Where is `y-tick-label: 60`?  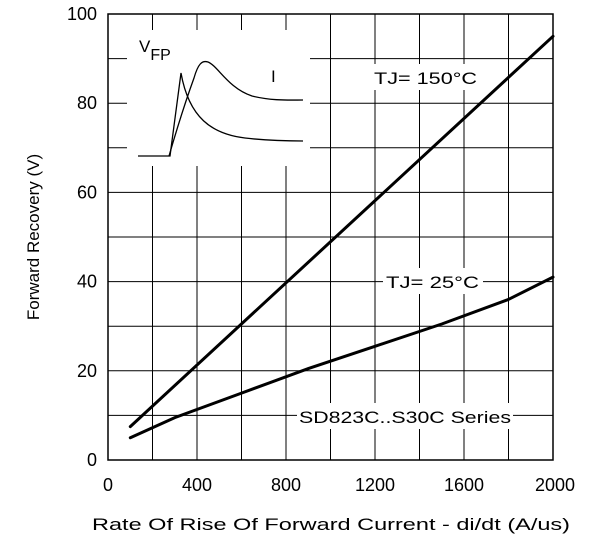 y-tick-label: 60 is located at coordinates (87, 192).